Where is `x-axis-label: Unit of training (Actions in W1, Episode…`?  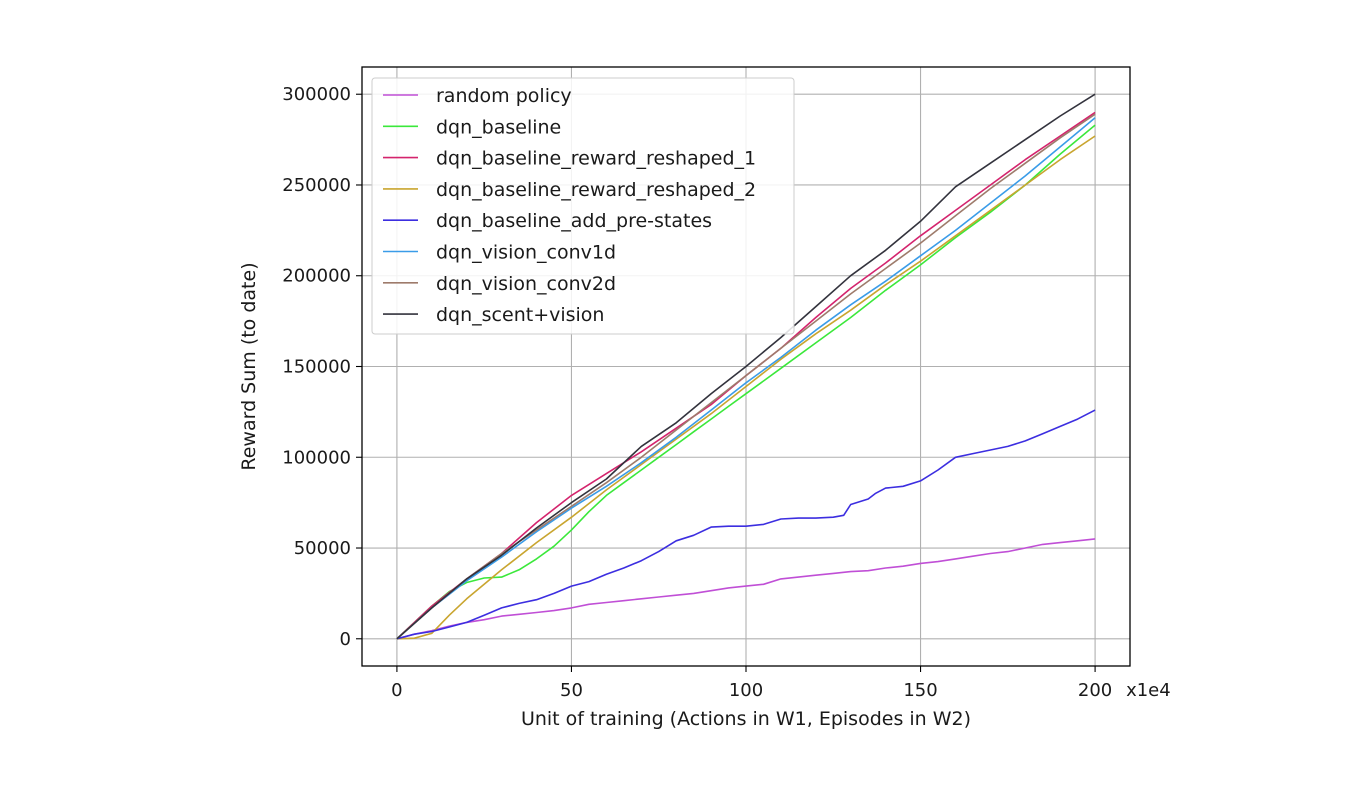
x-axis-label: Unit of training (Actions in W1, Episode… is located at coordinates (746, 719).